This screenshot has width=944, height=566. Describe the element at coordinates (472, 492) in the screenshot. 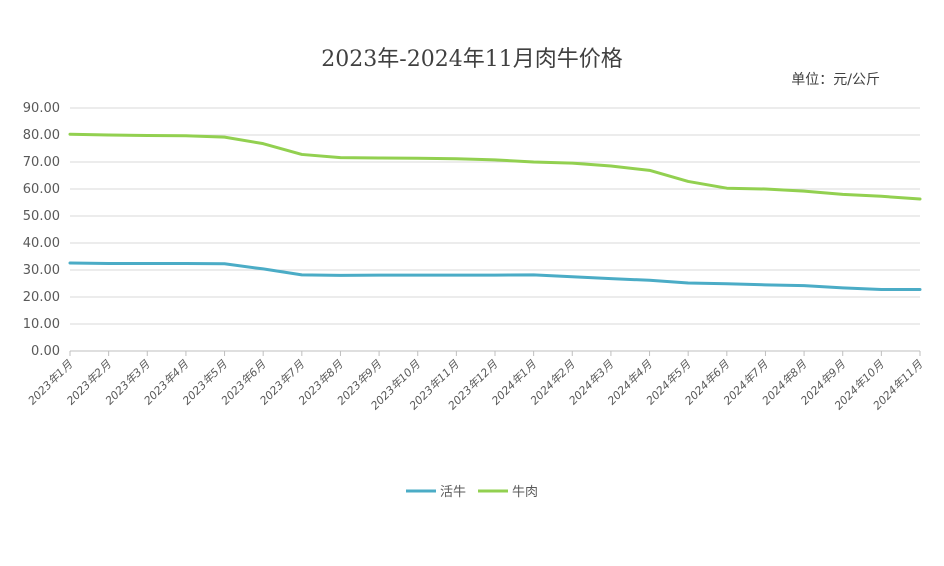

I see `legend: 活牛 牛肉` at that location.